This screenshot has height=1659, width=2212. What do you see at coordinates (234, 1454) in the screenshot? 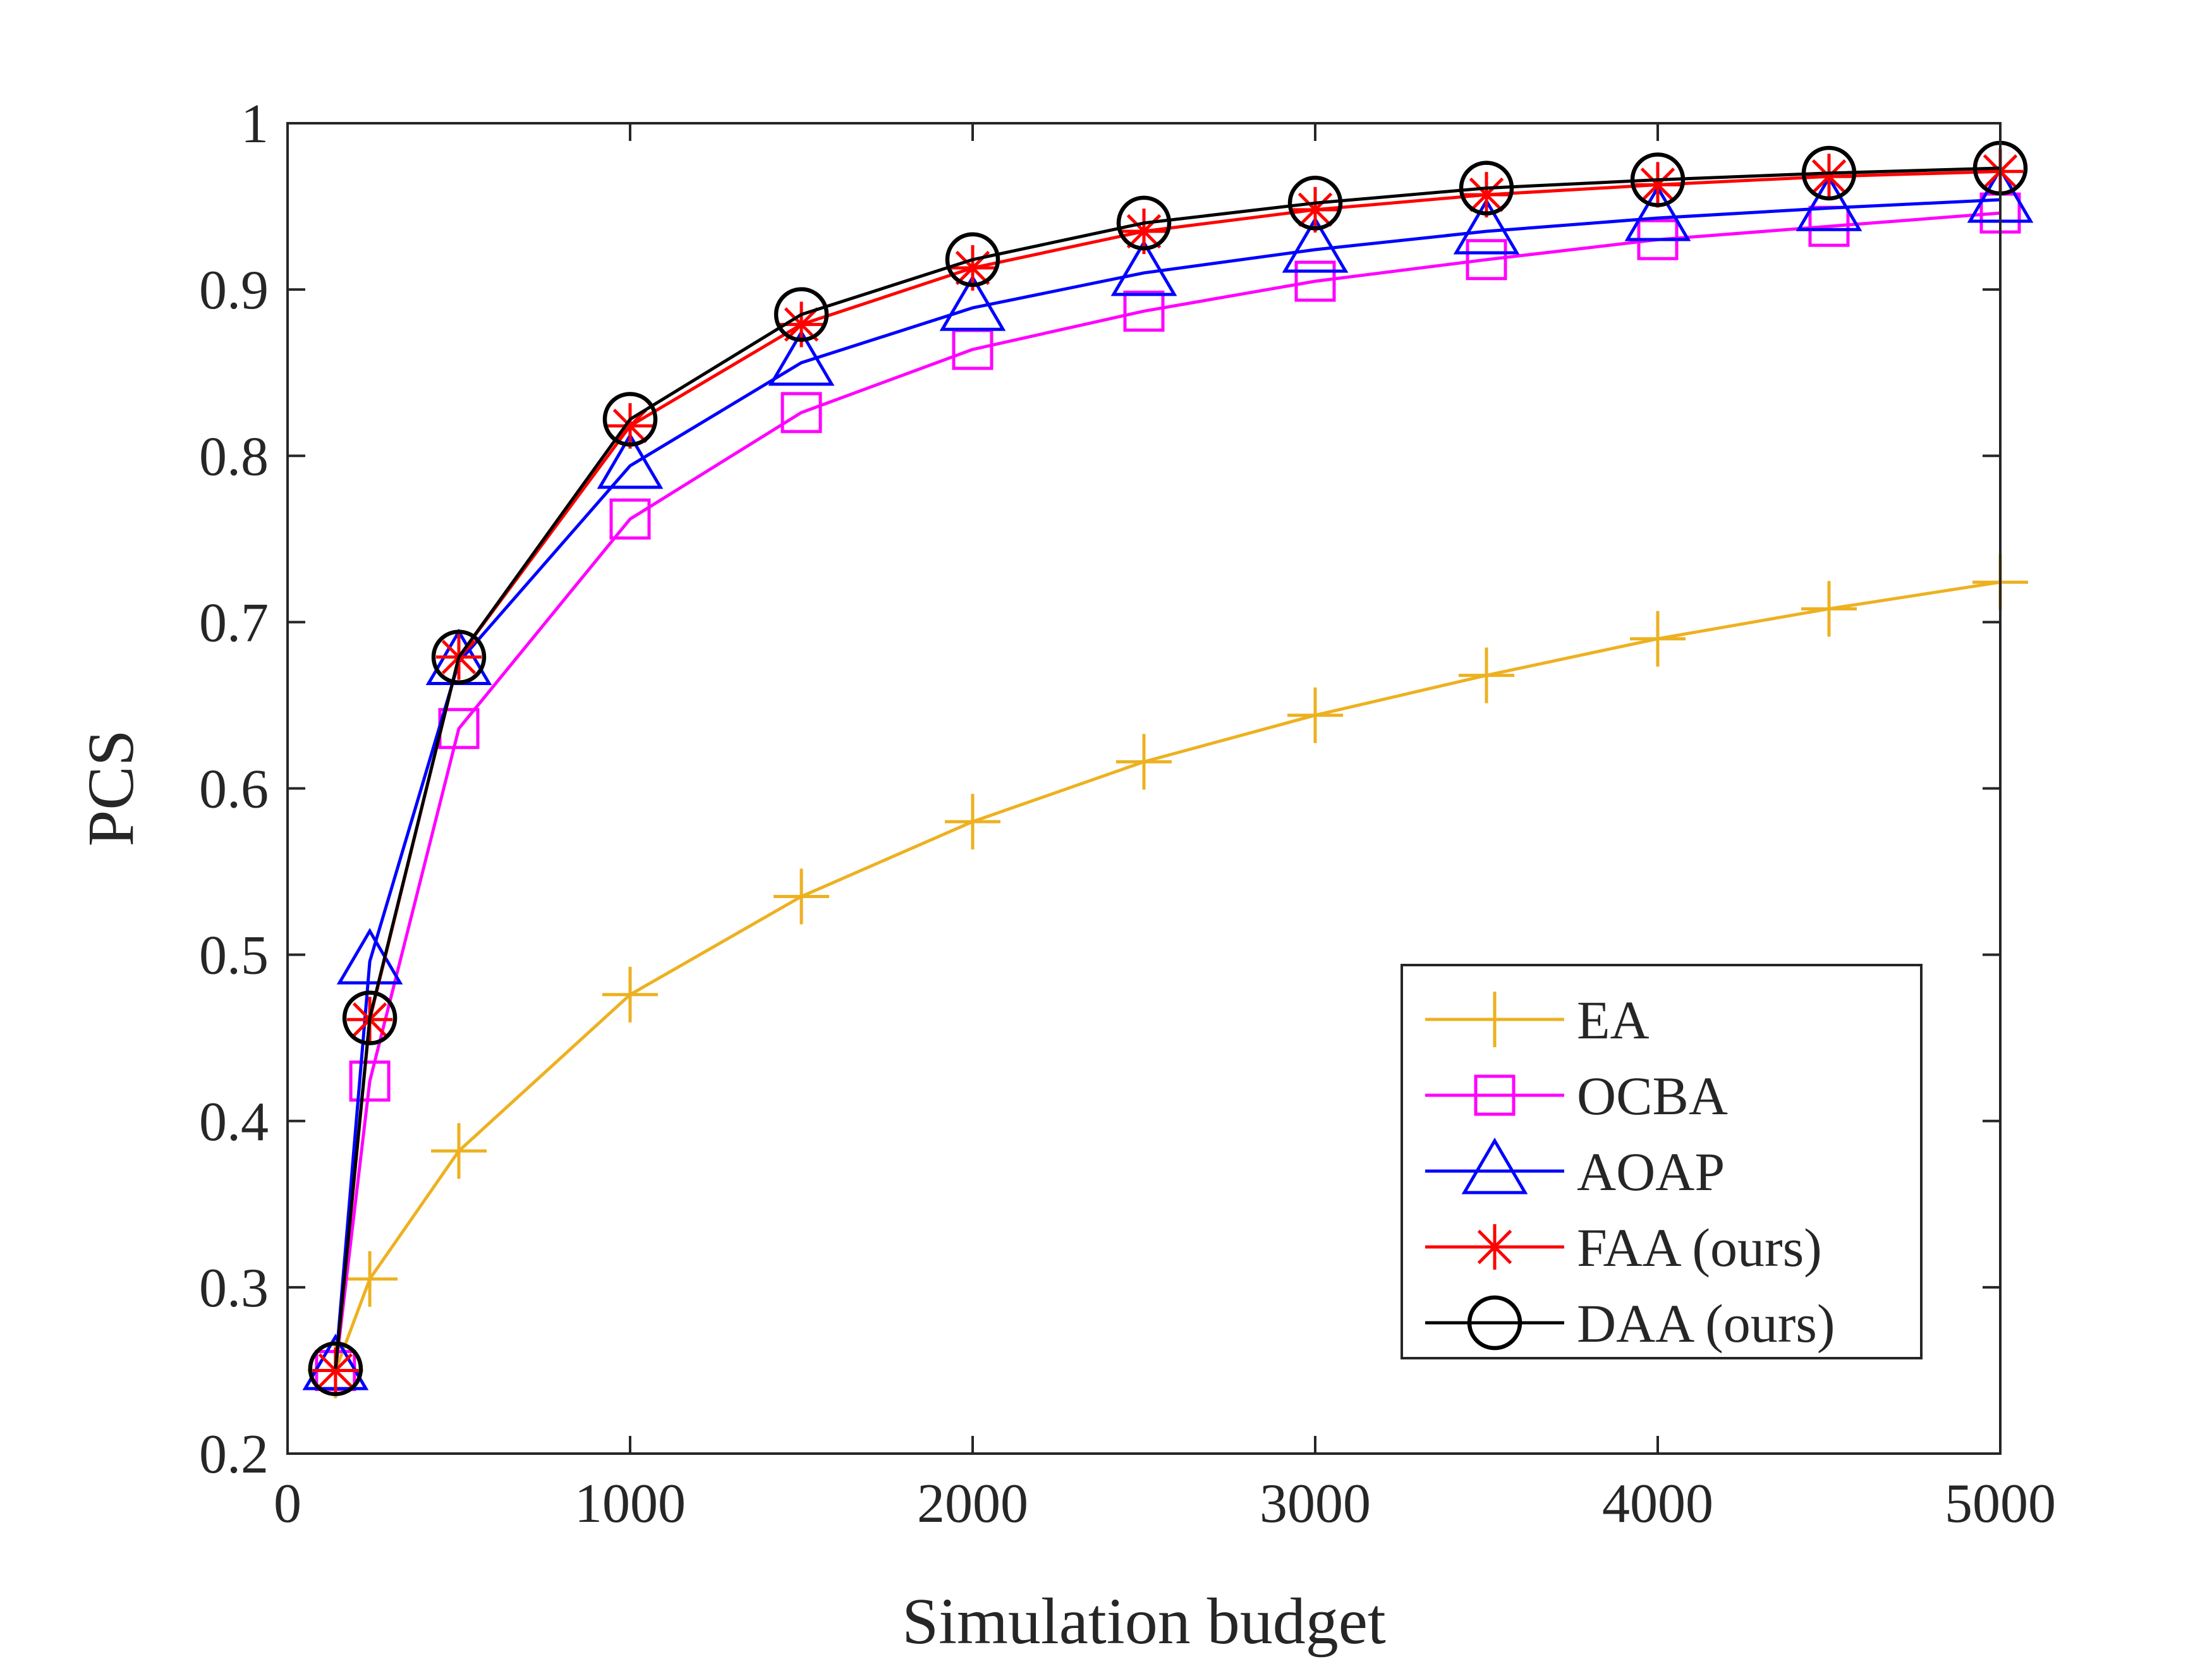
I see `y-tick-label: 0.2` at bounding box center [234, 1454].